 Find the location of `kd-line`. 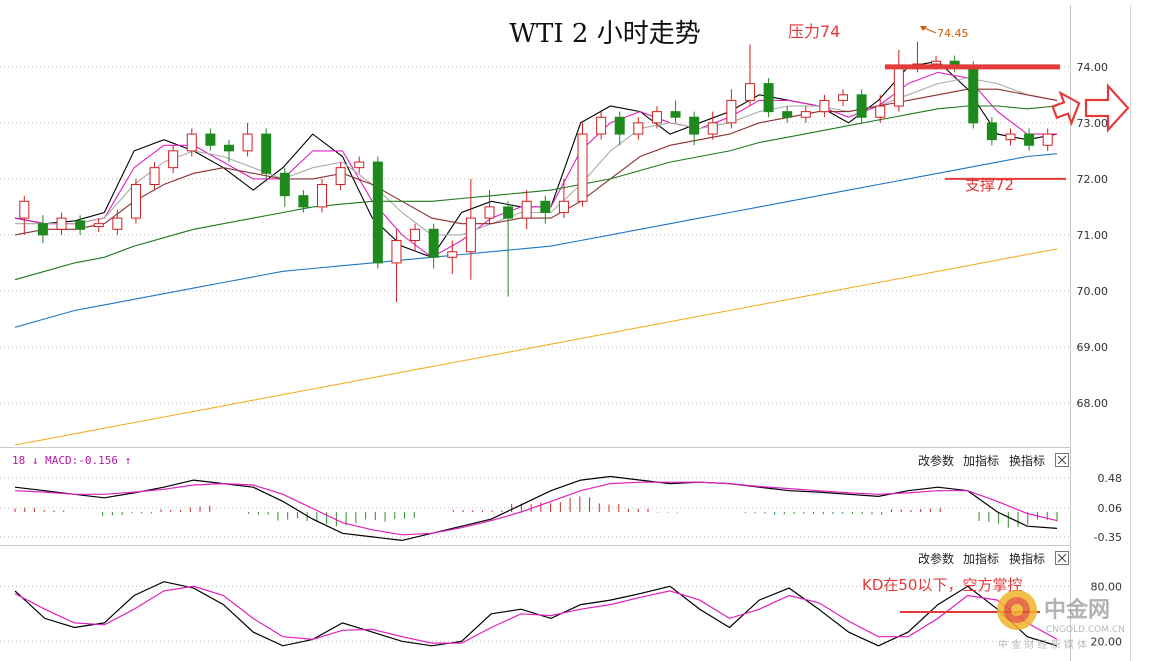

kd-line is located at coordinates (536, 614).